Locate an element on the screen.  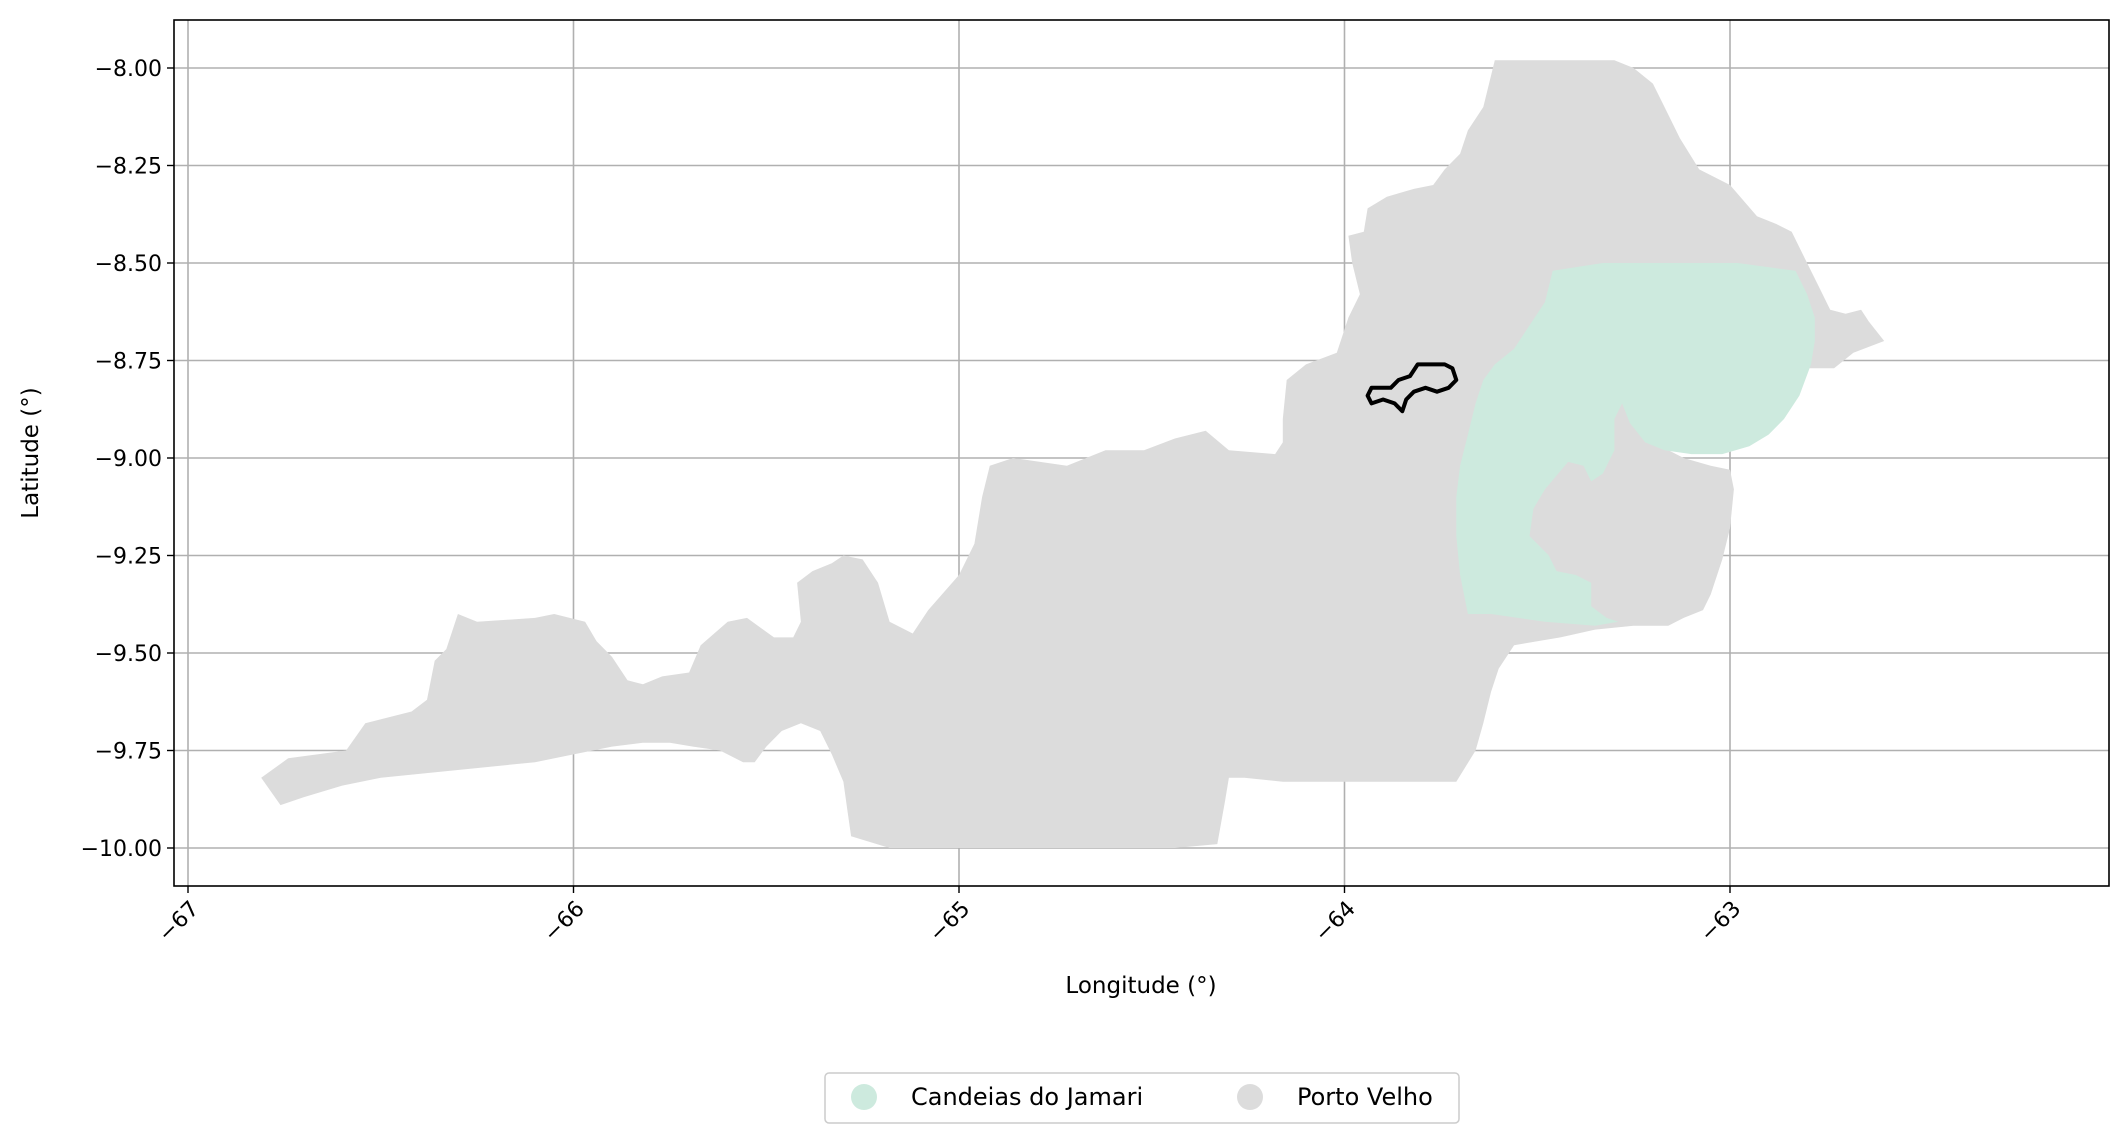
y-tick-label-1: −8.25 is located at coordinates (128, 167).